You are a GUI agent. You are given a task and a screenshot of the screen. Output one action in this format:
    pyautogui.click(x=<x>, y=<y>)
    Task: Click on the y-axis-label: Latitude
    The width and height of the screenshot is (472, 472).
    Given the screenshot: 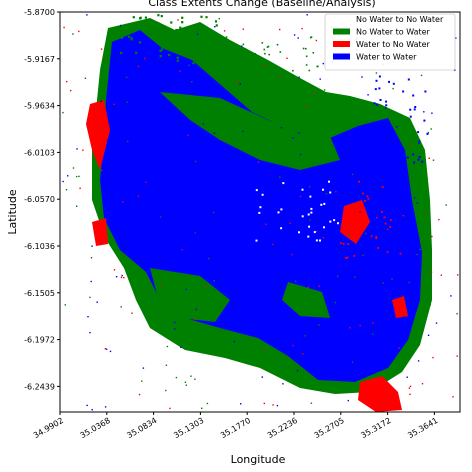 What is the action you would take?
    pyautogui.click(x=12, y=212)
    